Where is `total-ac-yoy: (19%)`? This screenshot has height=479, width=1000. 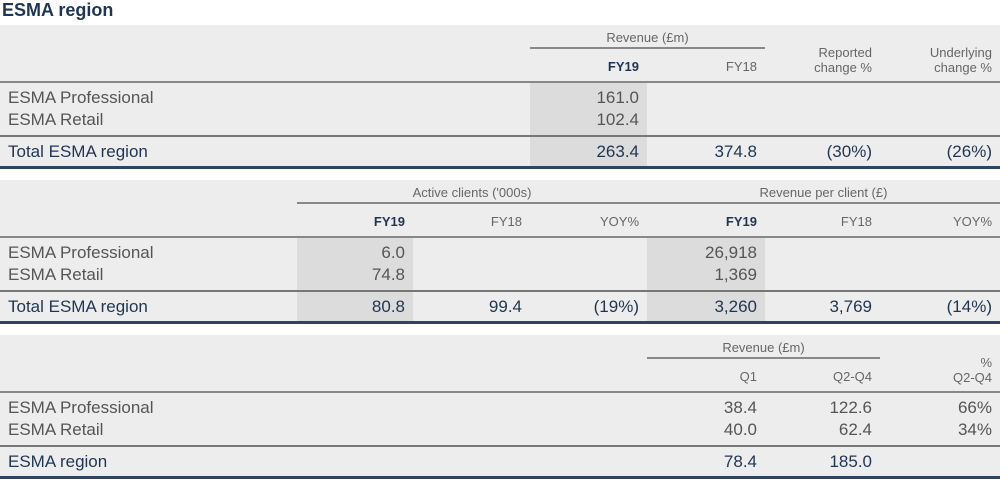 total-ac-yoy: (19%) is located at coordinates (588, 307).